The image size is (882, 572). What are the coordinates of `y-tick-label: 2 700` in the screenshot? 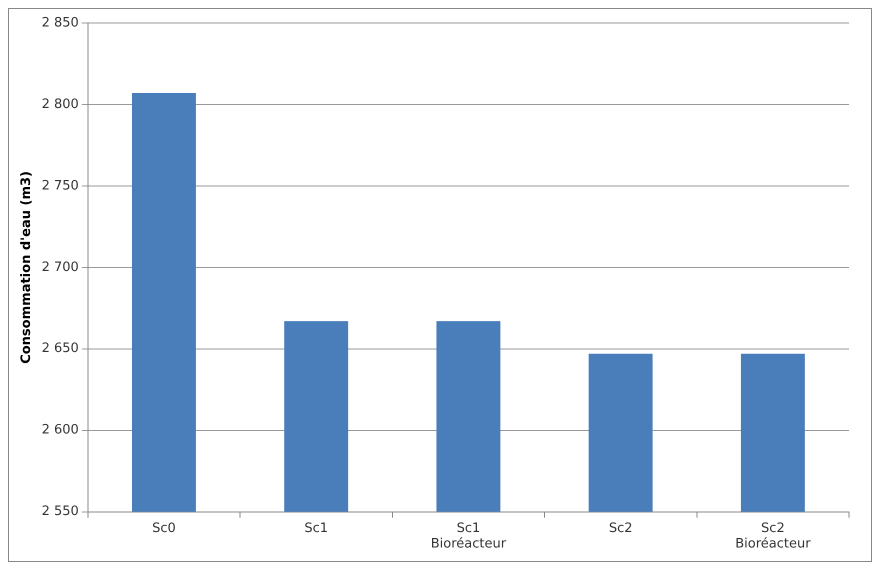 It's located at (60, 267).